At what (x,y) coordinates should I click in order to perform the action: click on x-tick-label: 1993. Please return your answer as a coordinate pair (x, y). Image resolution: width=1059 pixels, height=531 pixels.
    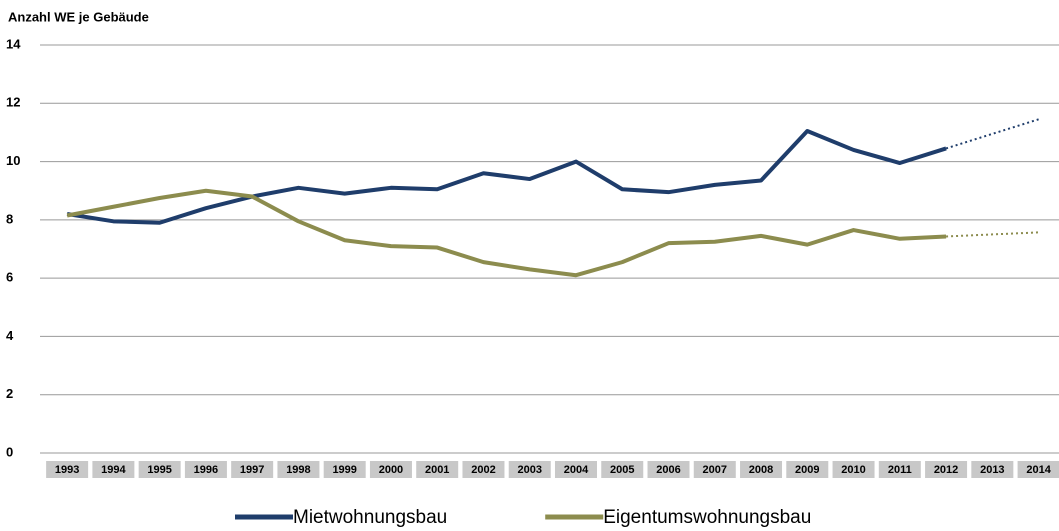
    Looking at the image, I should click on (67, 470).